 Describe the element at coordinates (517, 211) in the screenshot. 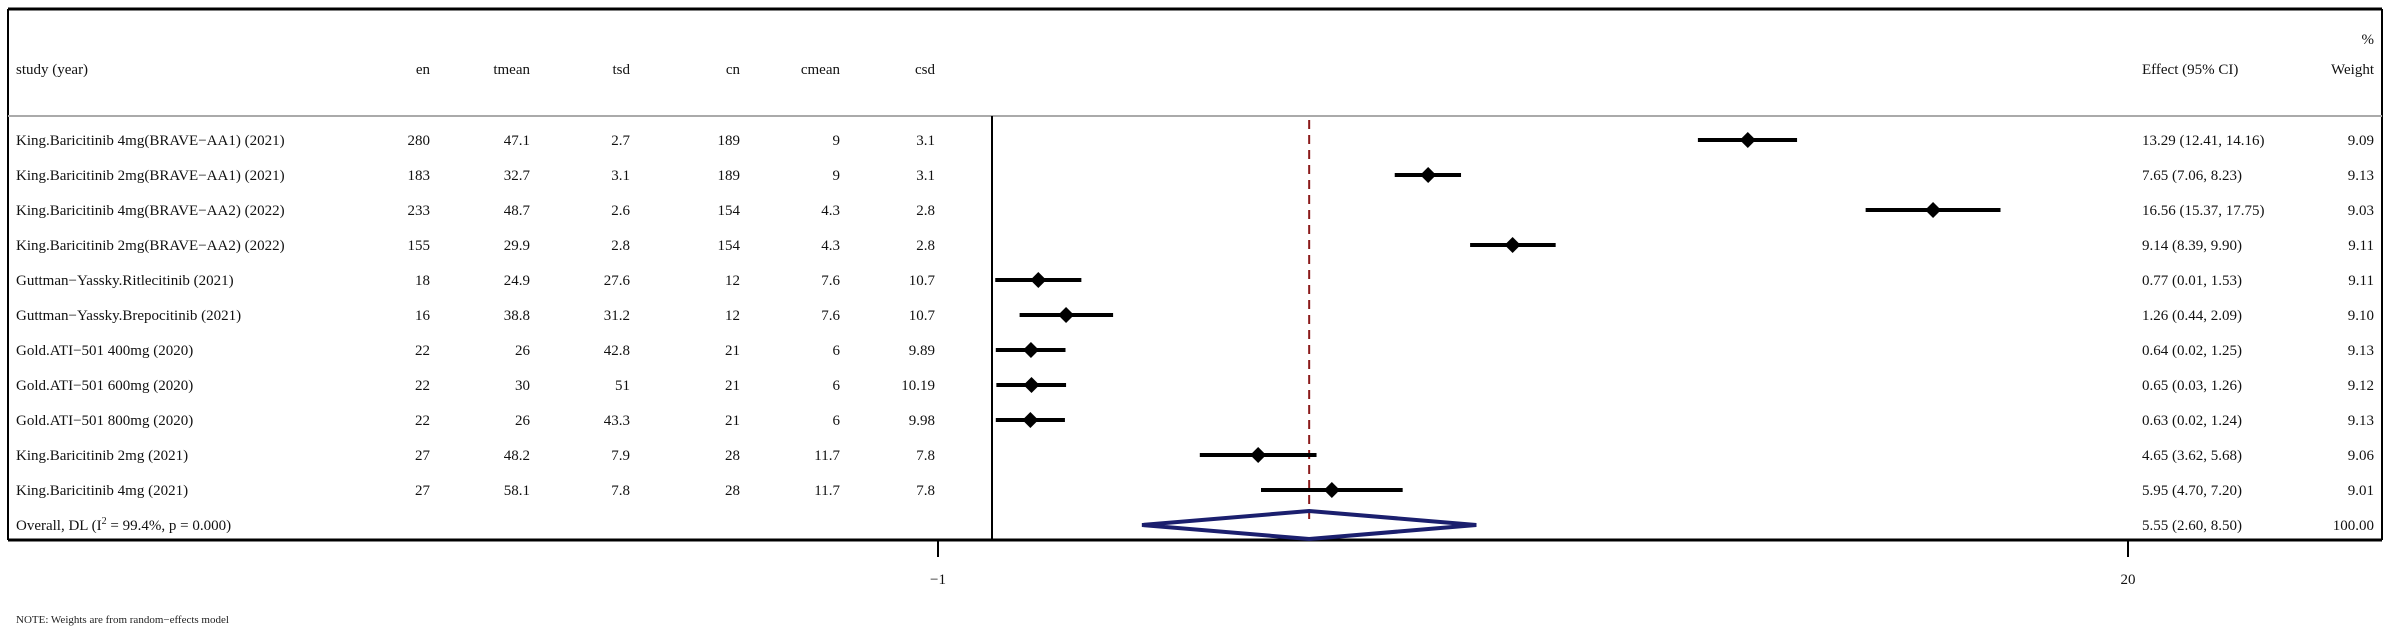

I see `cell-tmean: 48.7` at that location.